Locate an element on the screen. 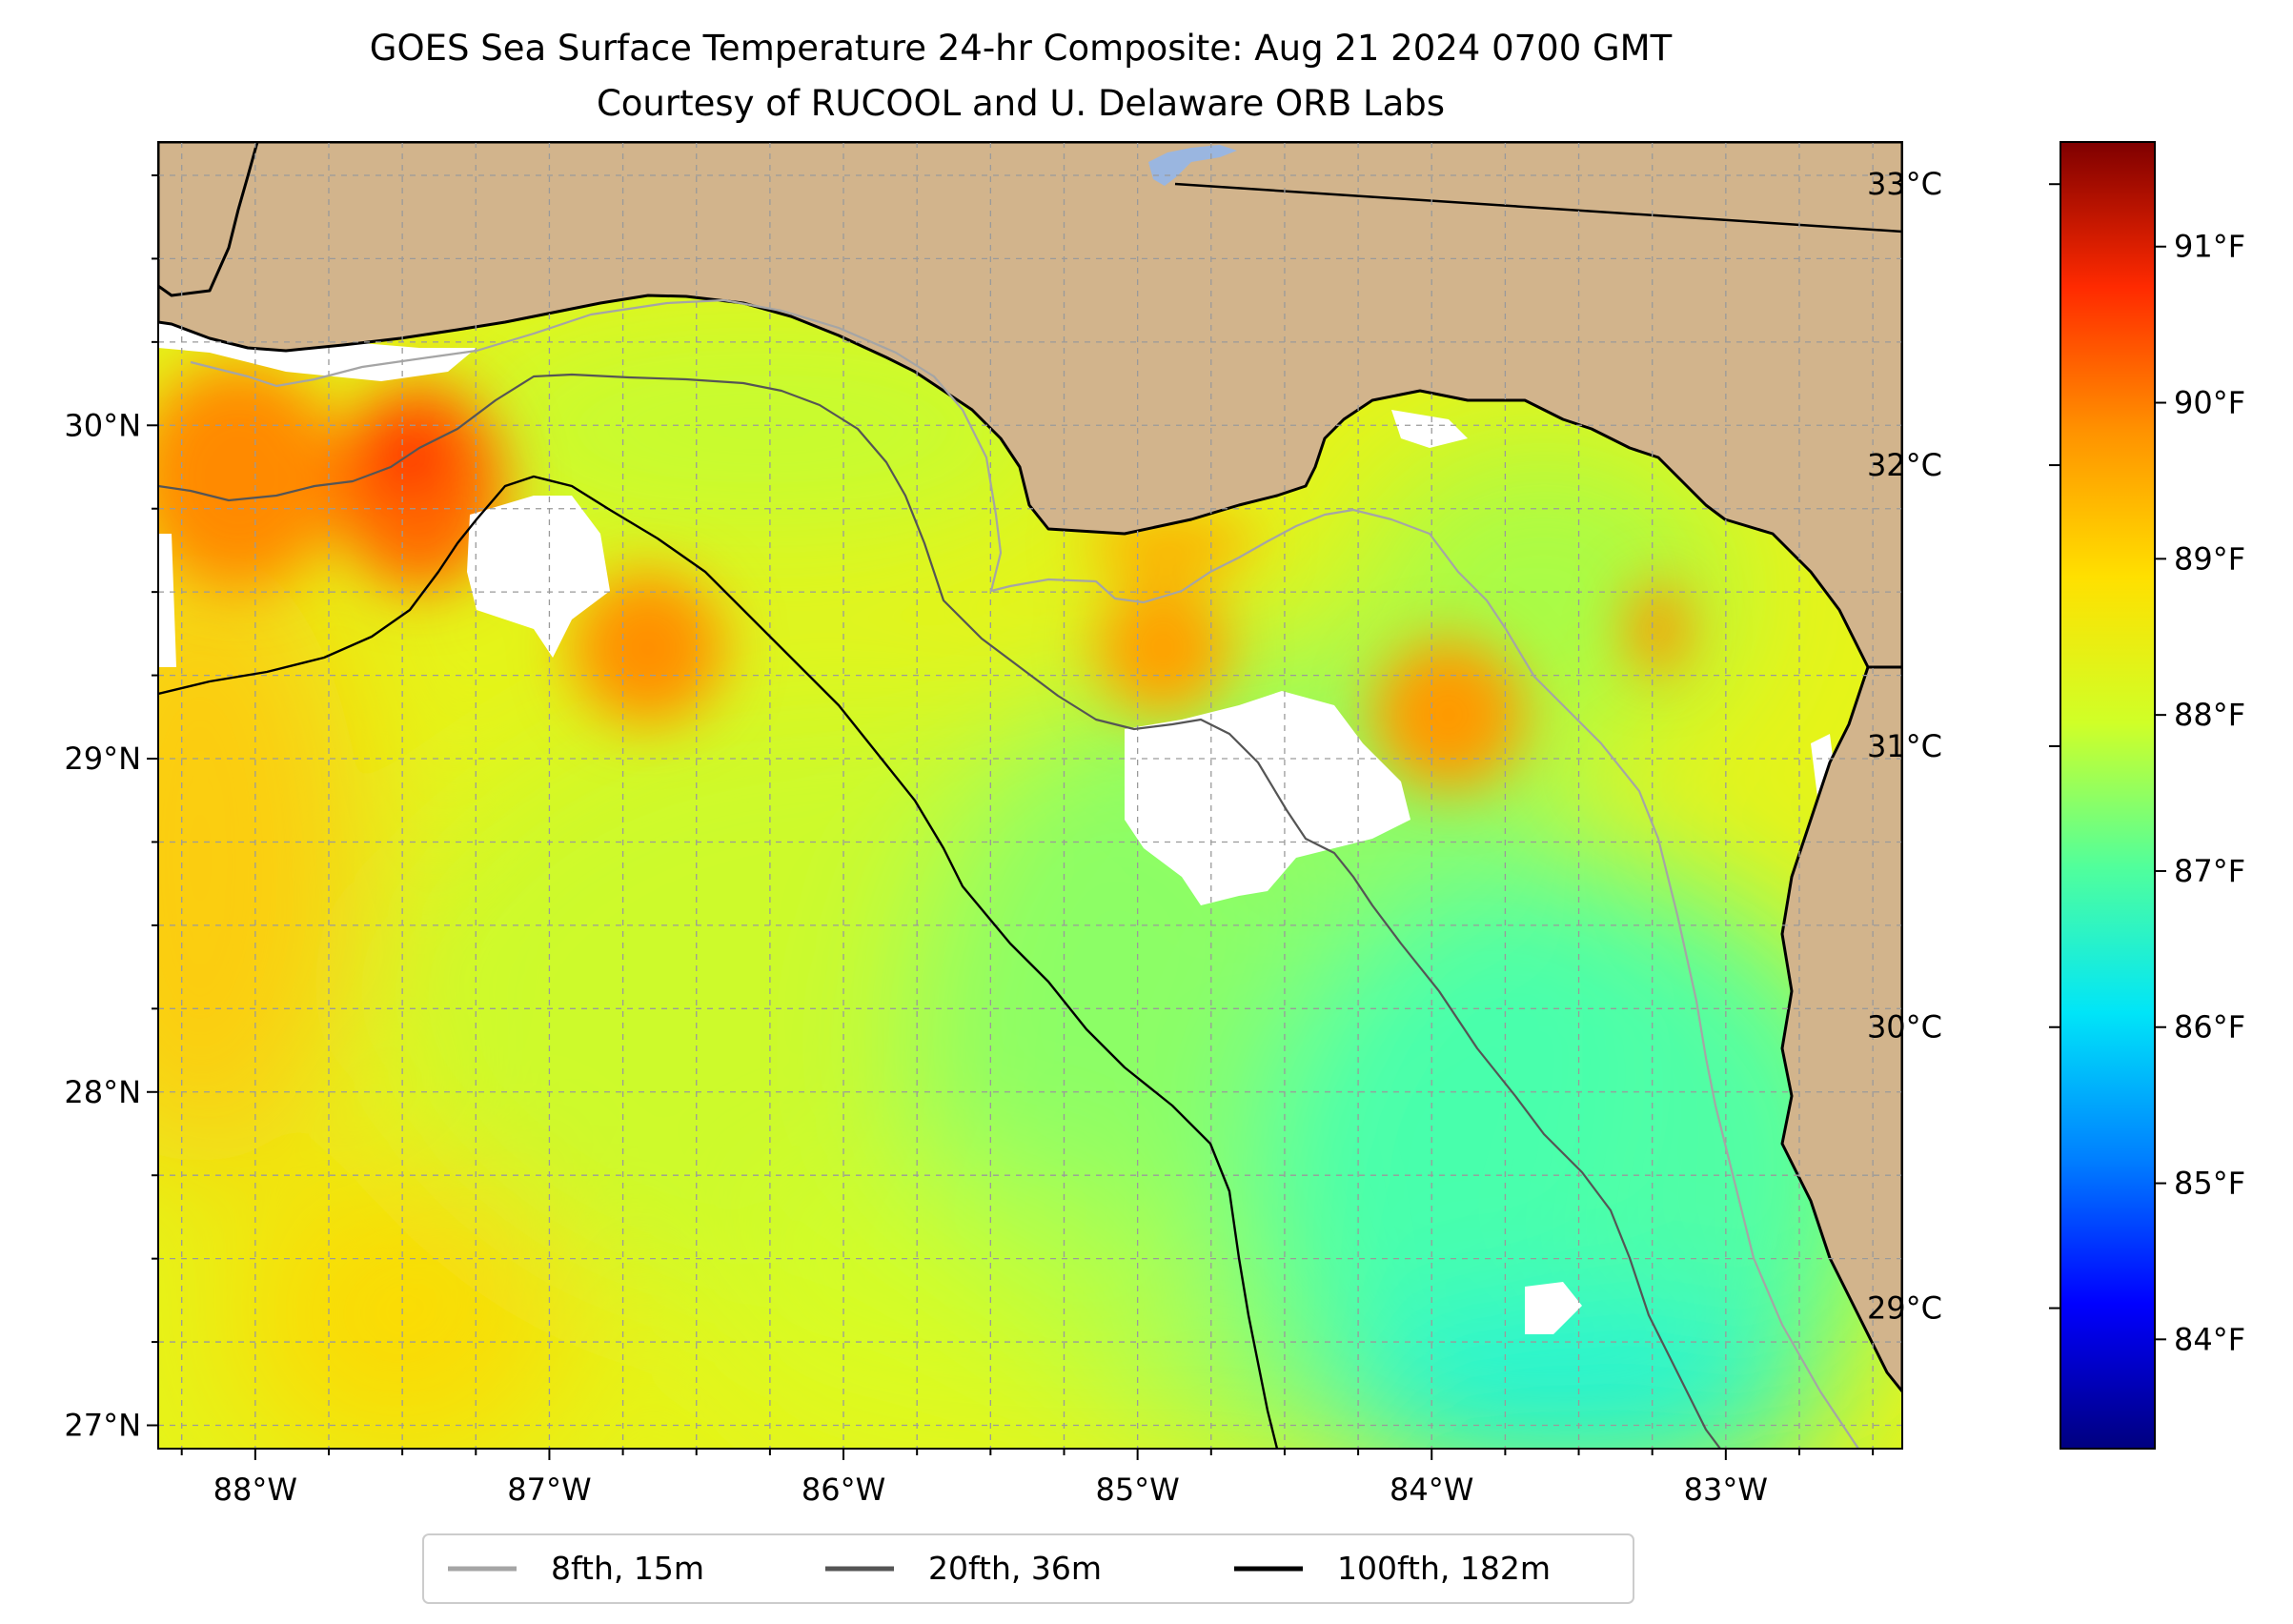  sst-blob-southeast-cyan is located at coordinates (1573, 1382).